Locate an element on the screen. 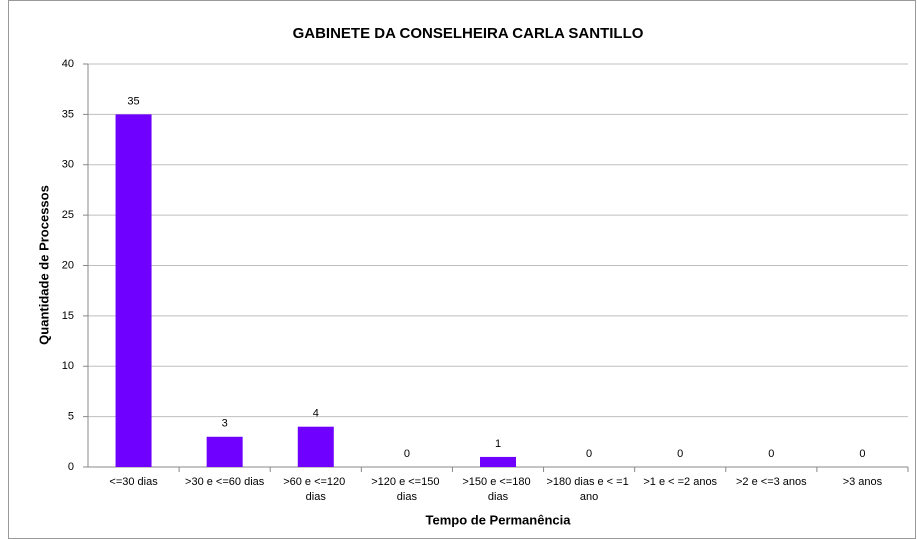 Image resolution: width=917 pixels, height=539 pixels. y-tick-label: 40 is located at coordinates (68, 64).